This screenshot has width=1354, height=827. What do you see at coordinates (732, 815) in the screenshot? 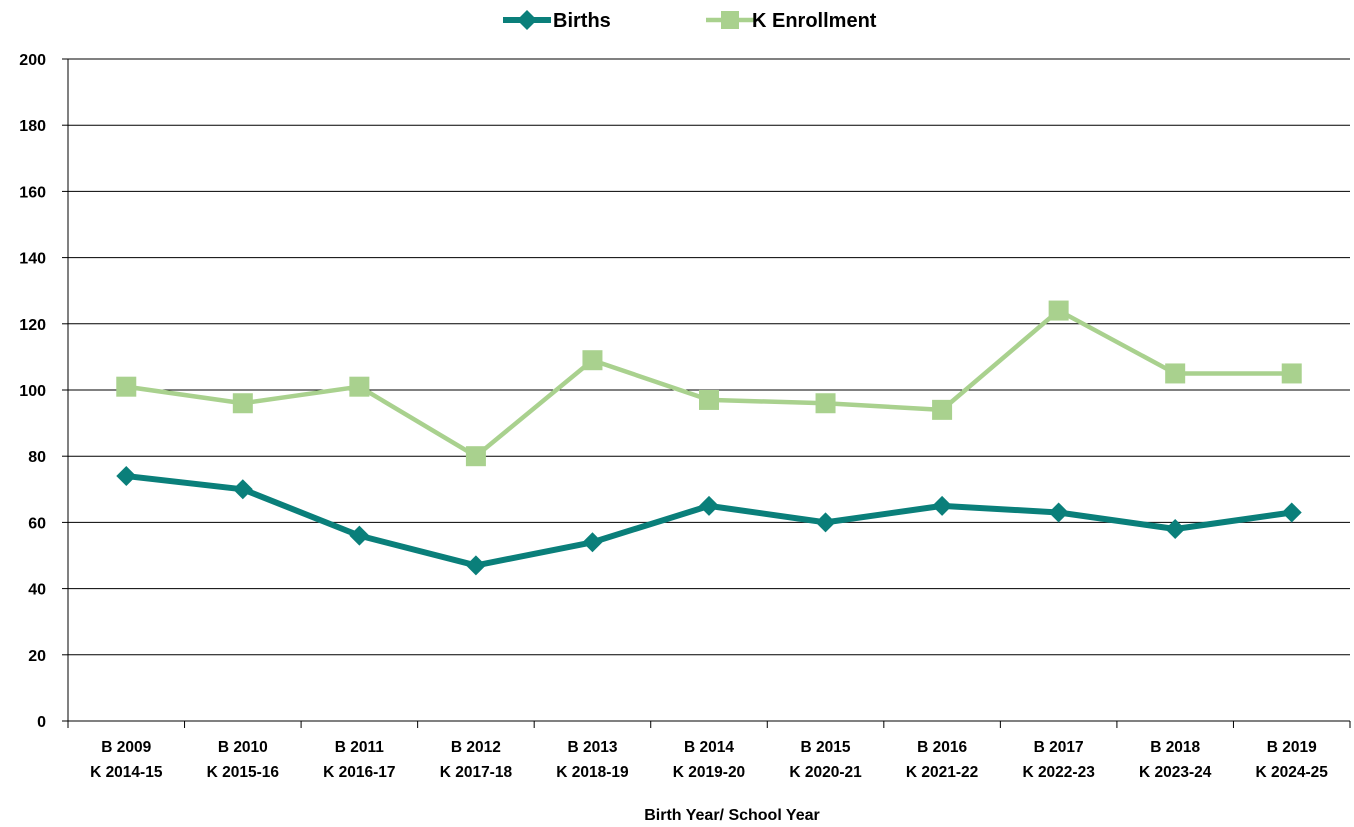
I see `x-axis-title: Birth Year/ School Year` at bounding box center [732, 815].